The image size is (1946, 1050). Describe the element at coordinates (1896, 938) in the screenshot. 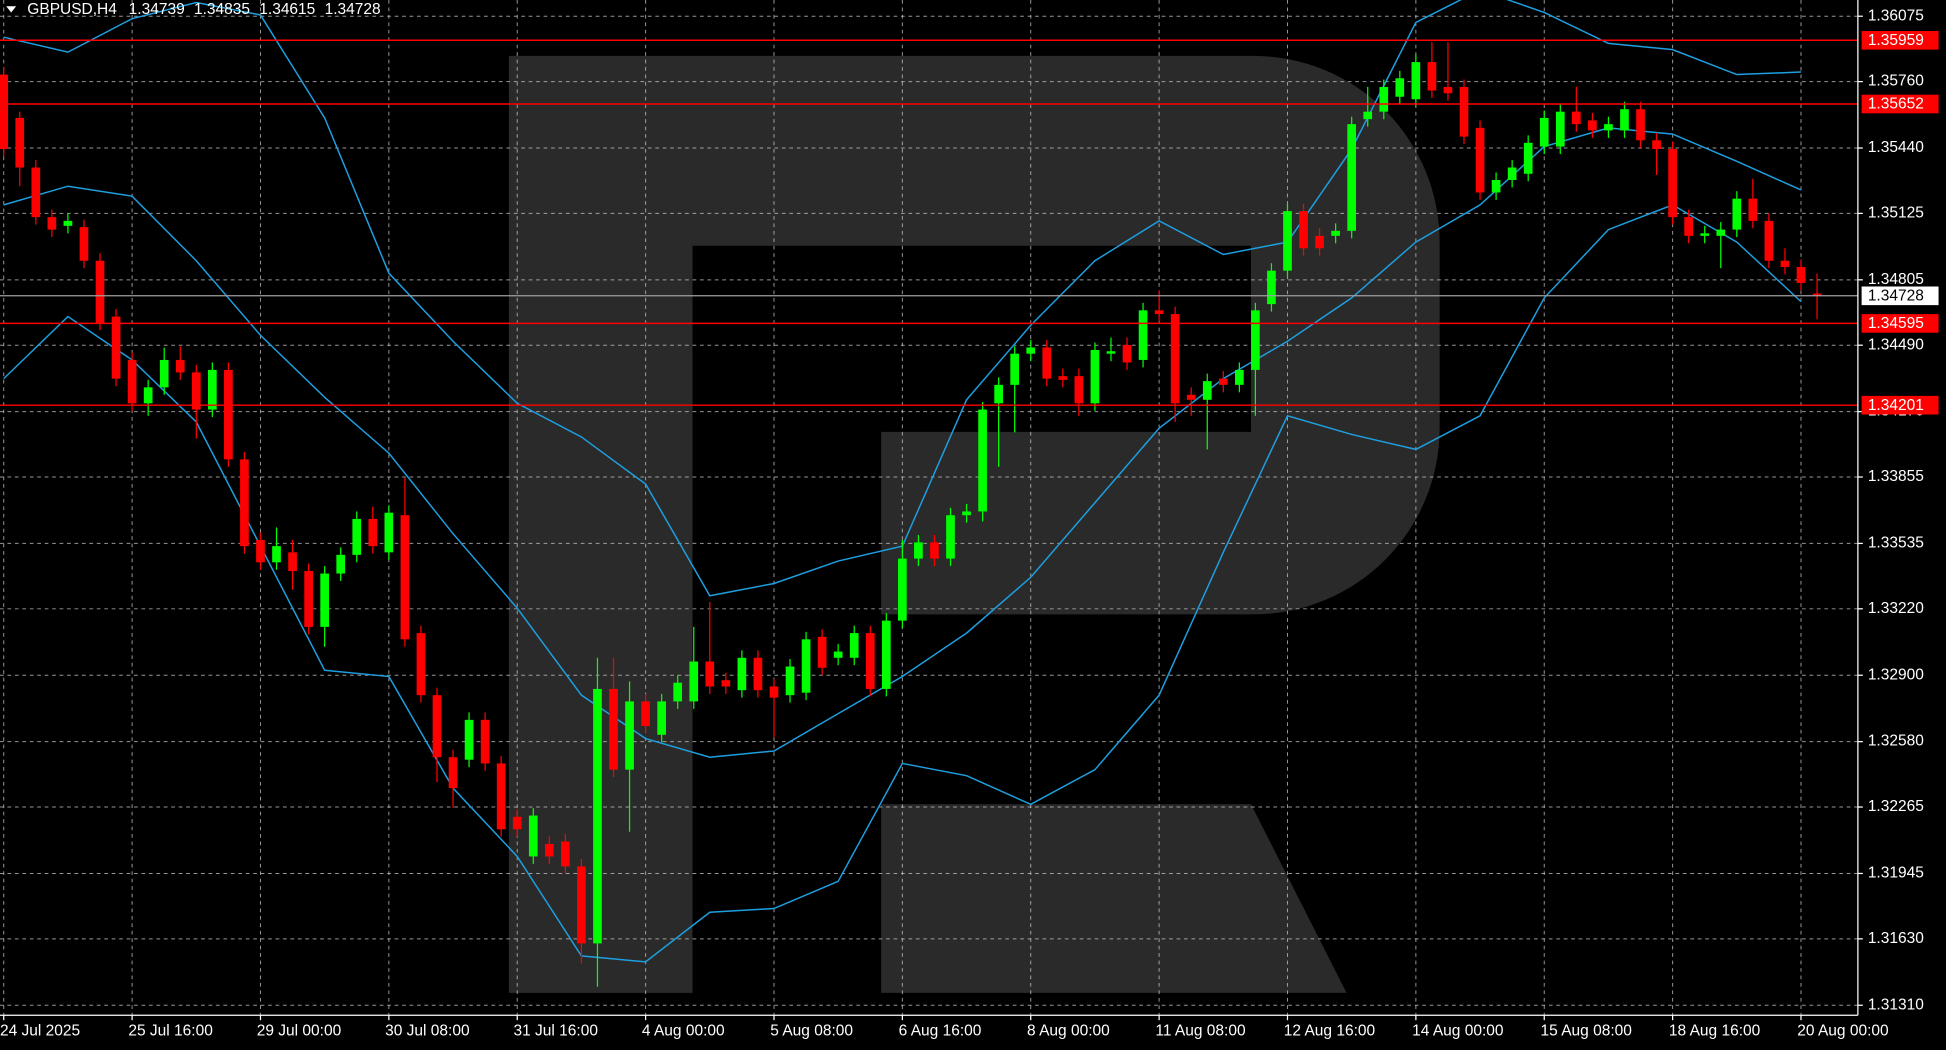

I see `y-tick-label: 1.31630` at that location.